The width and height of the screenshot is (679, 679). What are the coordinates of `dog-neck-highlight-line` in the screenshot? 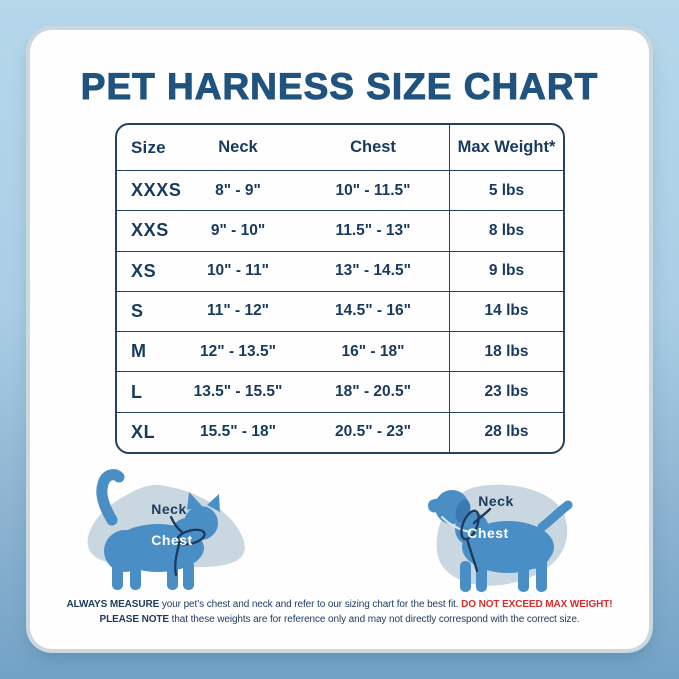 It's located at (456, 524).